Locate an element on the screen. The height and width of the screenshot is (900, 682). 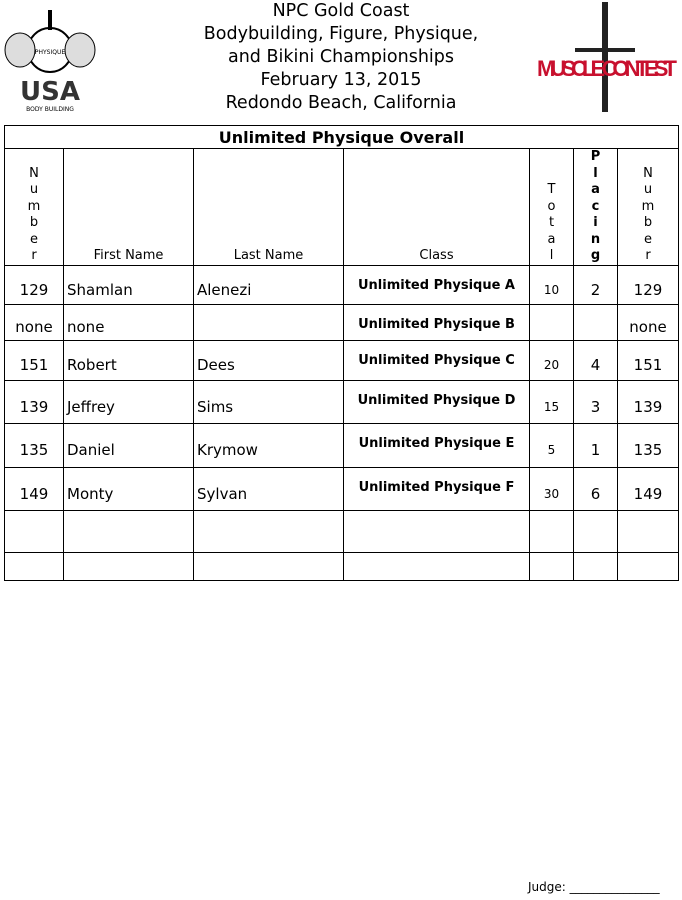
table-cell: Sims is located at coordinates (268, 401).